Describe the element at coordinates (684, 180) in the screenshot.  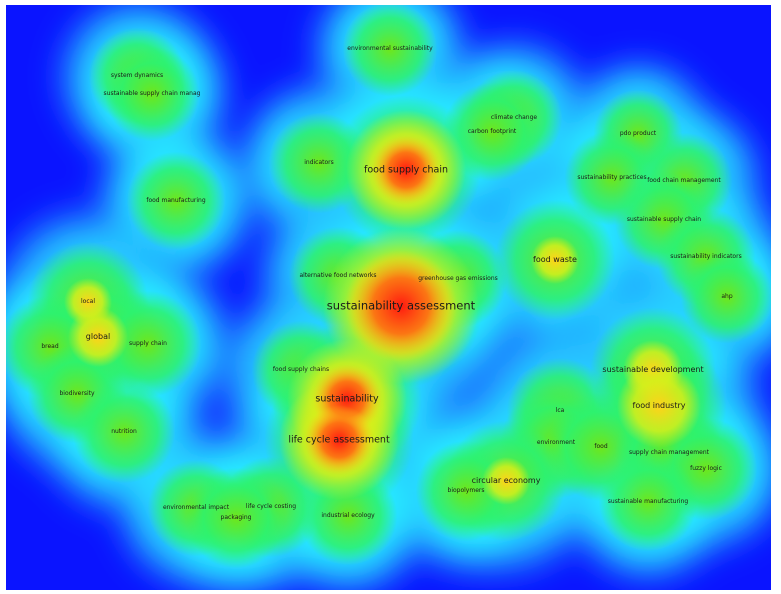
I see `keyword-food-chain-management: food chain management` at that location.